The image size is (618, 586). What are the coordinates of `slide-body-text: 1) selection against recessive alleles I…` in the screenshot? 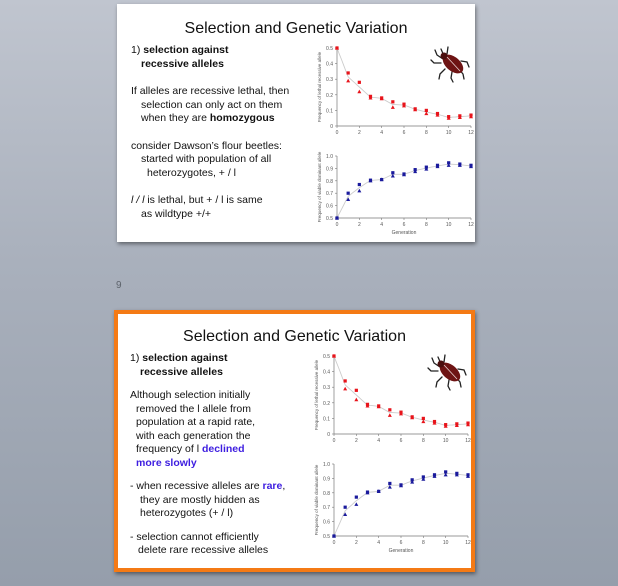 It's located at (210, 132).